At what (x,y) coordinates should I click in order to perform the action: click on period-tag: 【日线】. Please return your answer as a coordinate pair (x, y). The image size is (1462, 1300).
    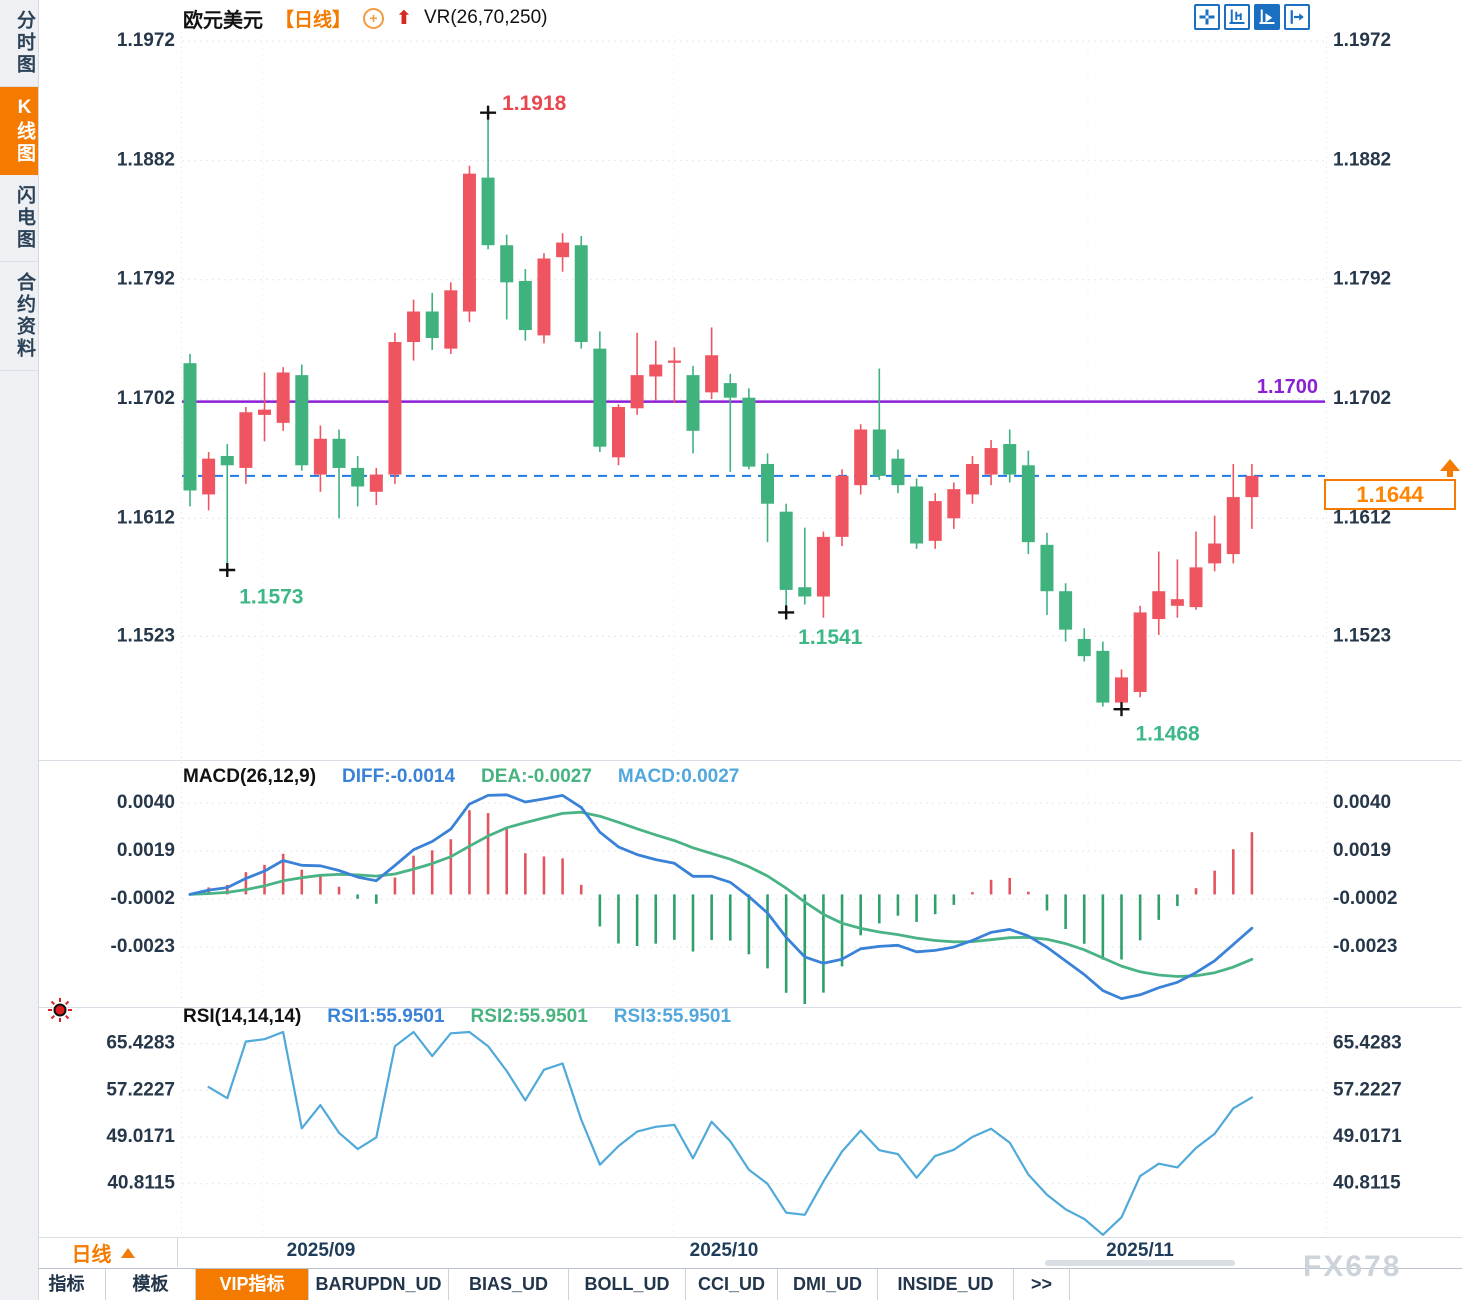
    Looking at the image, I should click on (313, 20).